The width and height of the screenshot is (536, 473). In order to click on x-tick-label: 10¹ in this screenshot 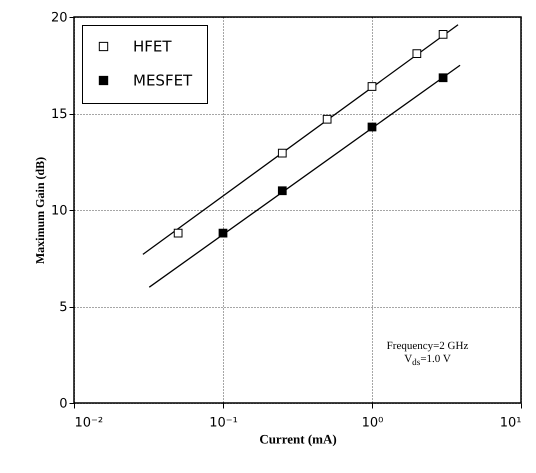, I will do `click(511, 423)`.